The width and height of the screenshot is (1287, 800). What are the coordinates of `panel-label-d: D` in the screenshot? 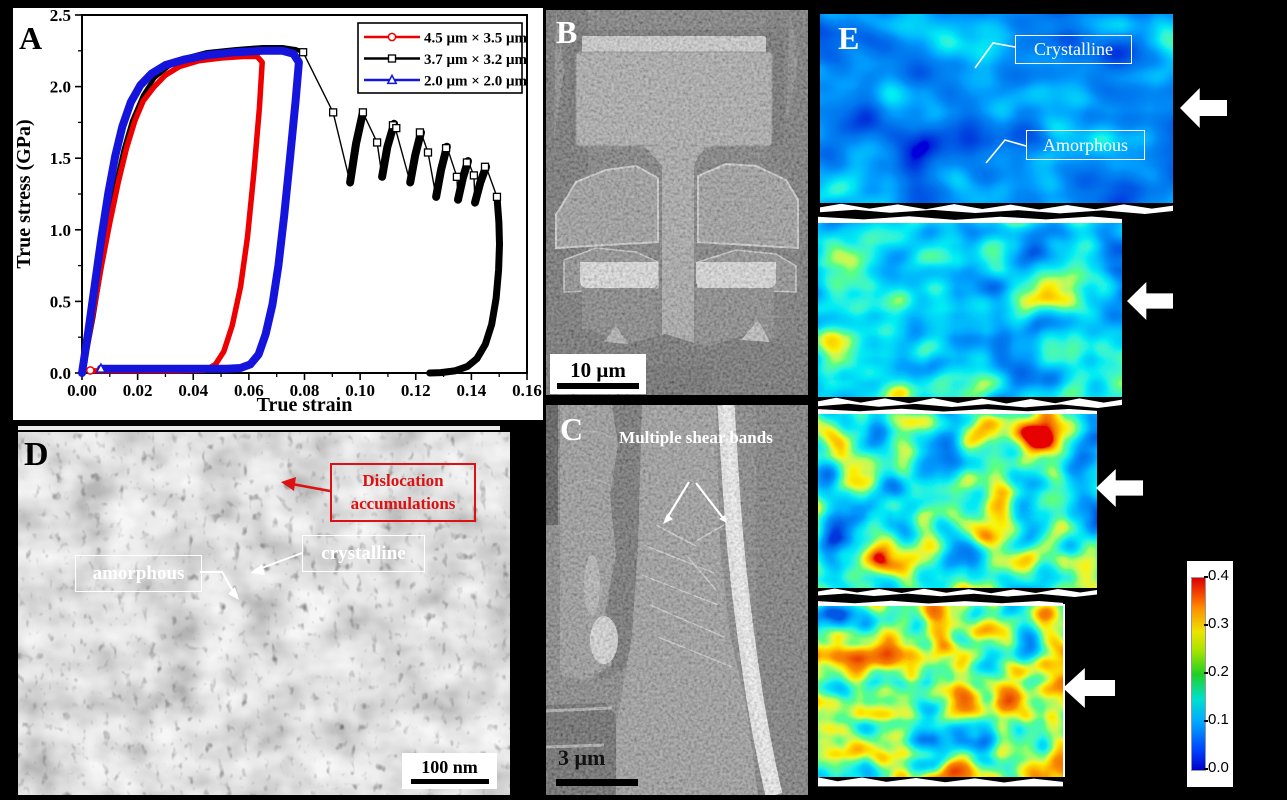 It's located at (36, 454).